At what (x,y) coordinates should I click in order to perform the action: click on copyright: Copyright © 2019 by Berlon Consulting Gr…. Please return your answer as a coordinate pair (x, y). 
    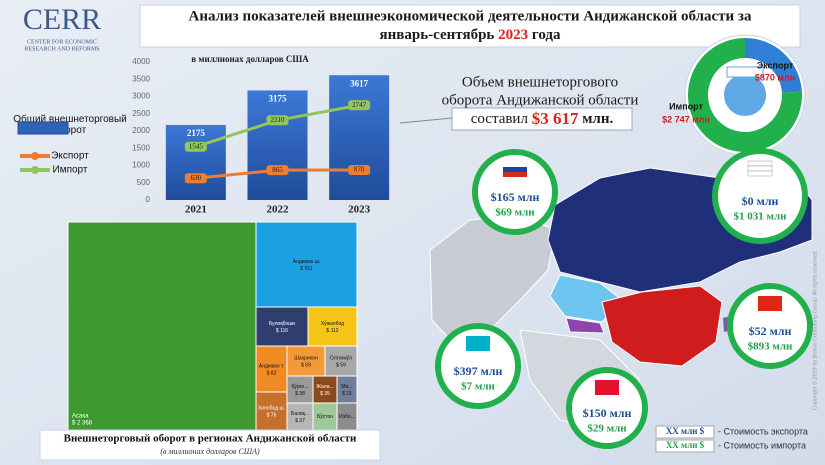
    Looking at the image, I should click on (814, 329).